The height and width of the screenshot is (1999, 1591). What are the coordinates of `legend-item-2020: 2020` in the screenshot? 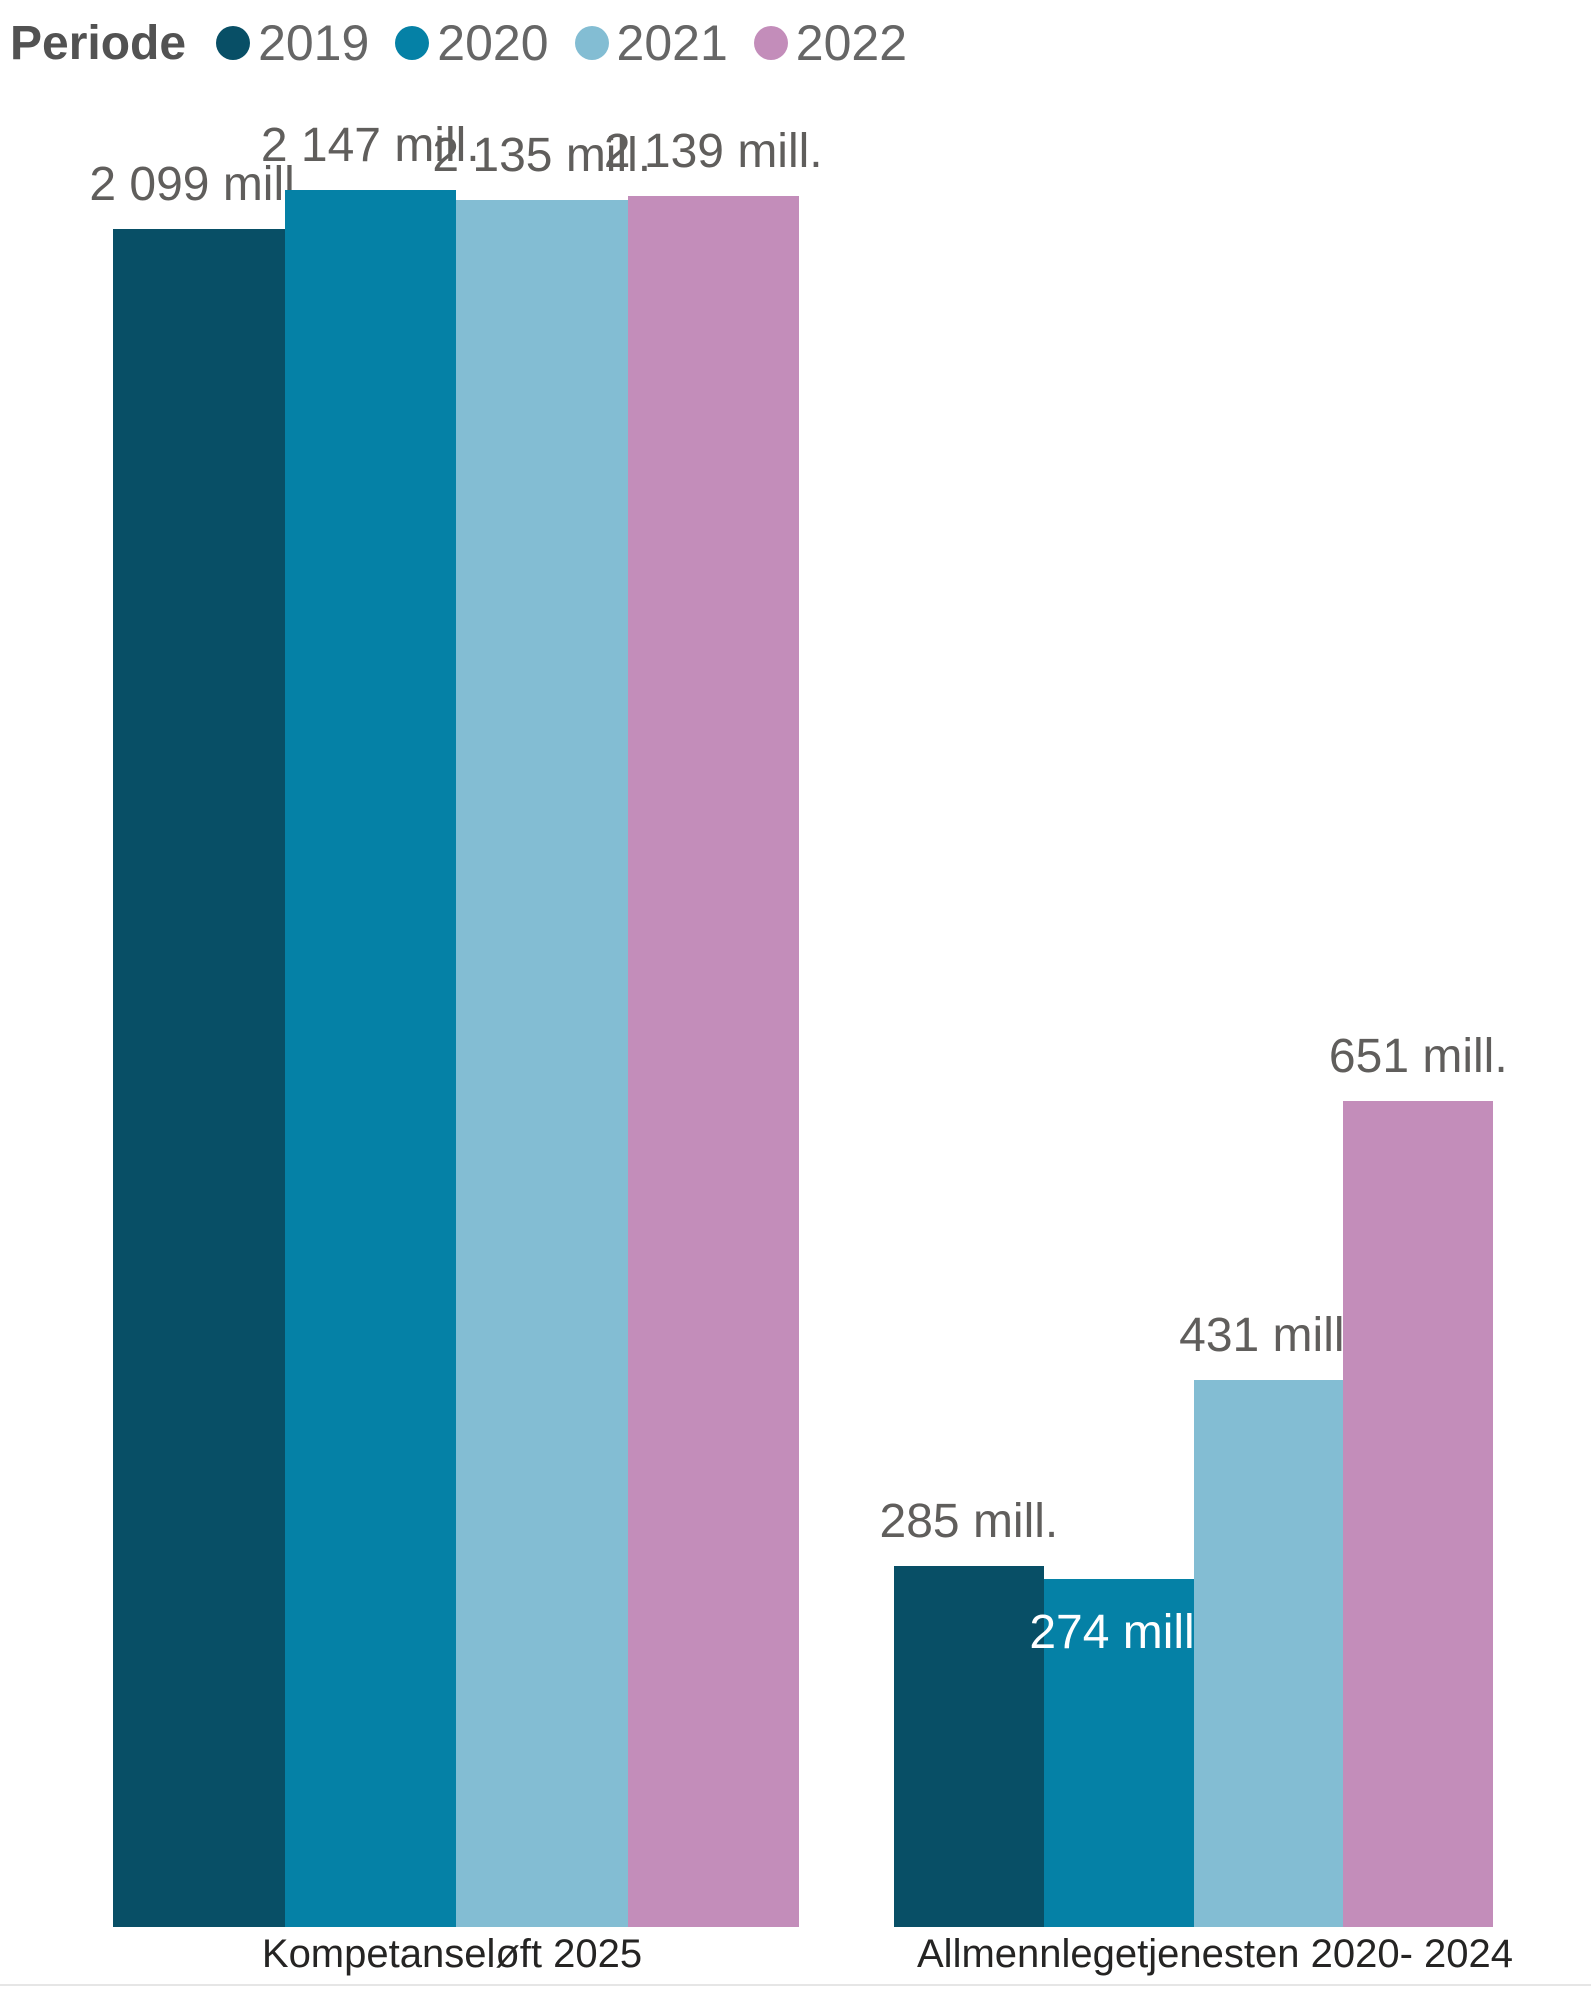 It's located at (472, 43).